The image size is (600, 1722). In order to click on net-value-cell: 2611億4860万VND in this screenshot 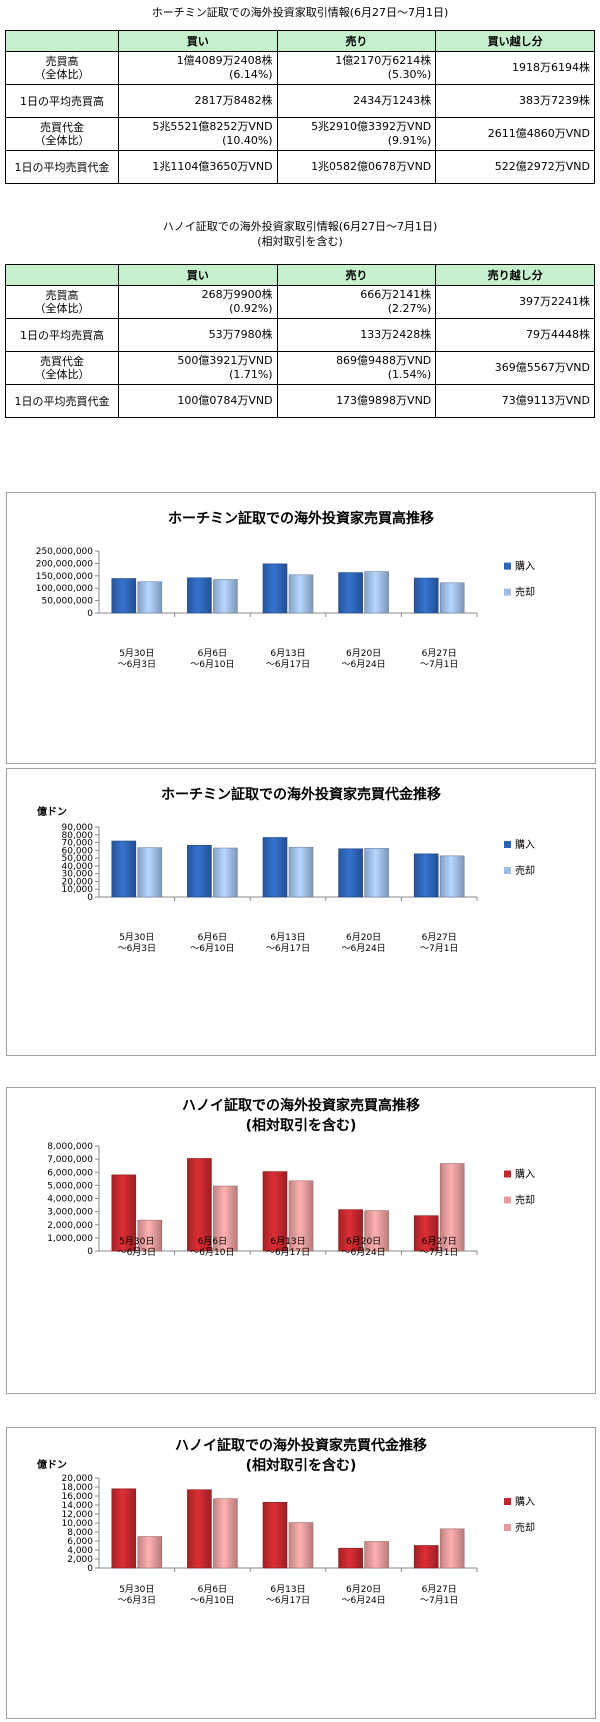, I will do `click(515, 134)`.